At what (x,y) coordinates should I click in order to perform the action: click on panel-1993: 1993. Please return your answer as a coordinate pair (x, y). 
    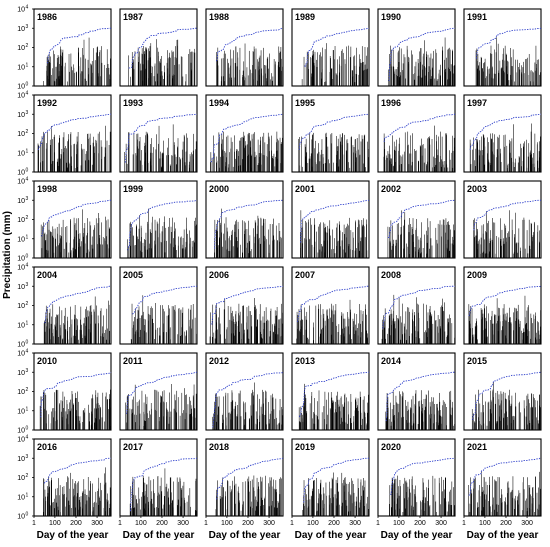
    Looking at the image, I should click on (158, 133).